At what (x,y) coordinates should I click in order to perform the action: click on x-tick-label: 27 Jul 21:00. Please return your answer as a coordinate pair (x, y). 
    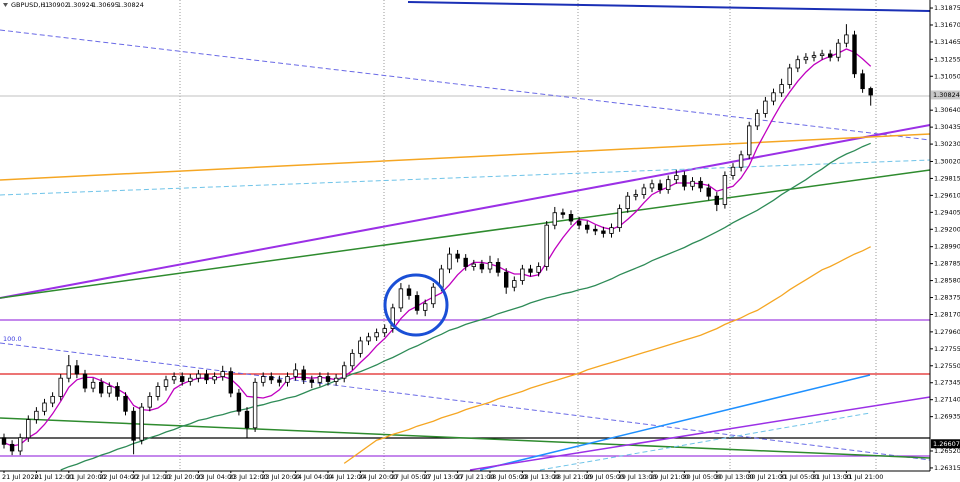
    Looking at the image, I should click on (475, 477).